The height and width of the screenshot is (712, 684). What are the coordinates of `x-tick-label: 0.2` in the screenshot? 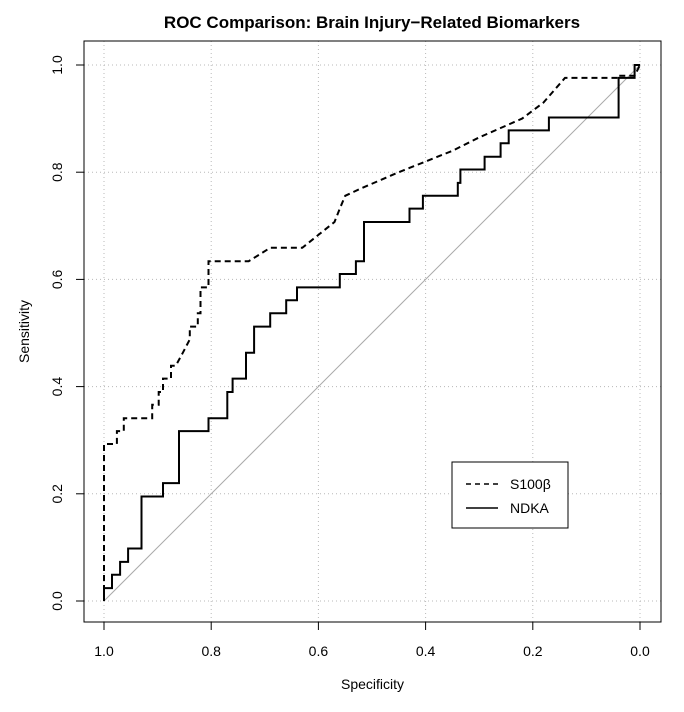 It's located at (533, 651).